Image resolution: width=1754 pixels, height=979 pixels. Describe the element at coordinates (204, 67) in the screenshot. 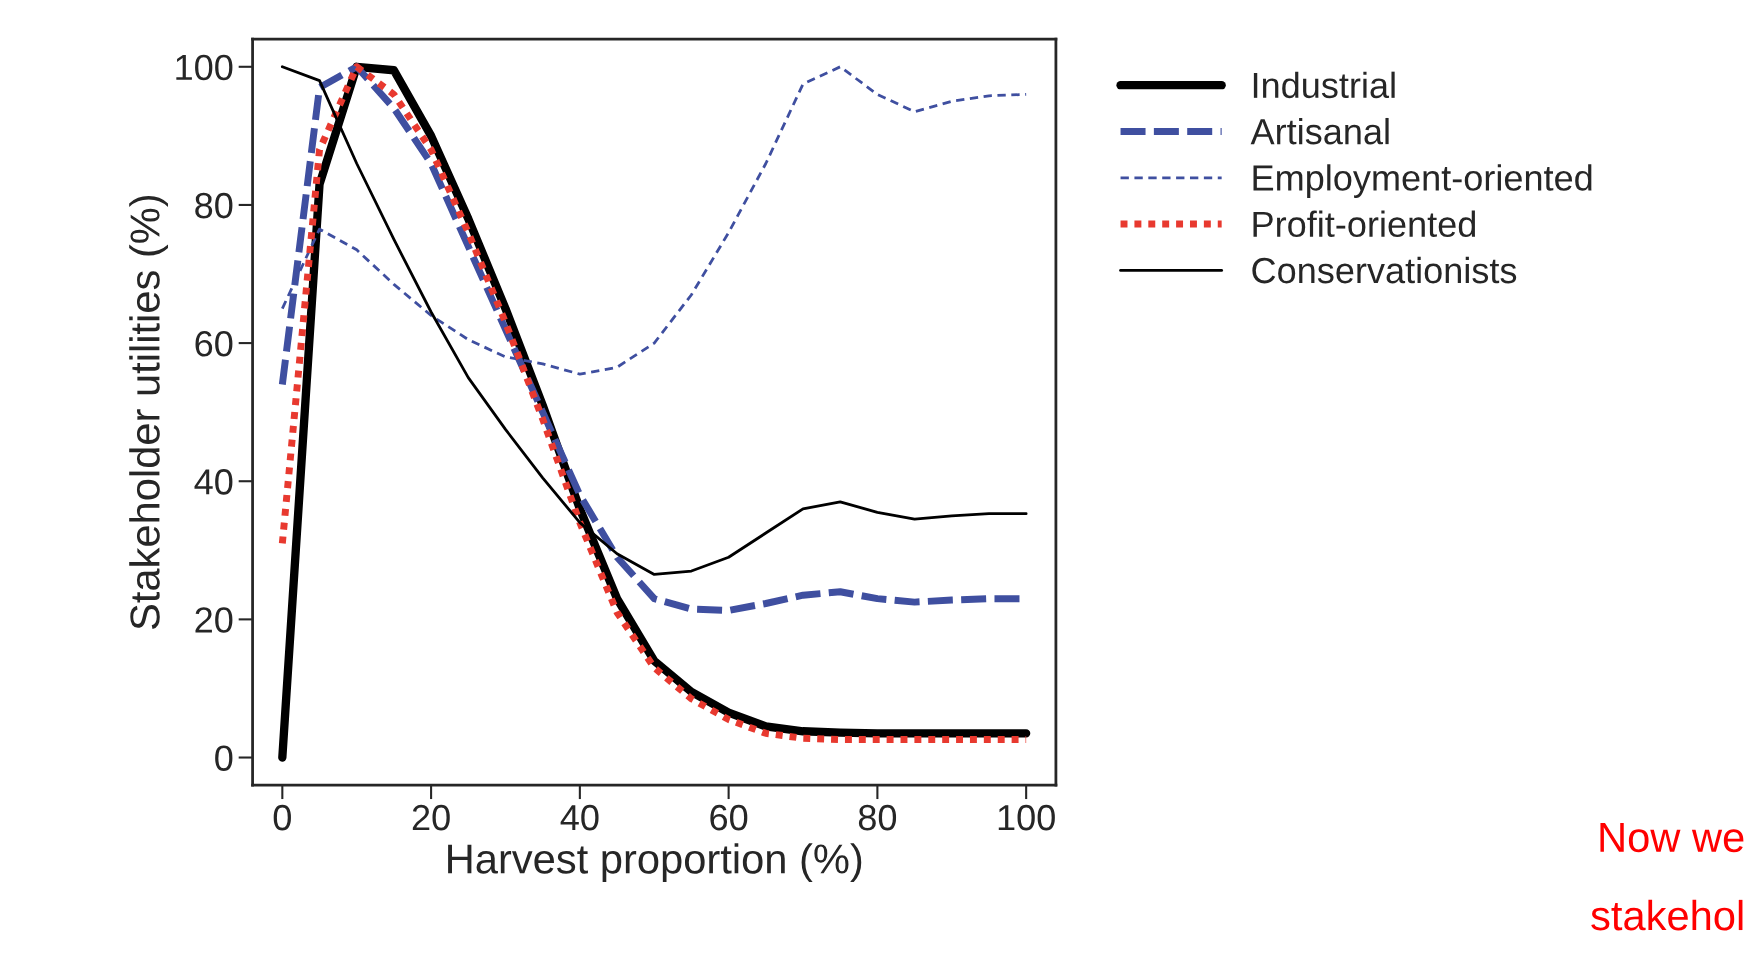

I see `y-tick-label: 100` at that location.